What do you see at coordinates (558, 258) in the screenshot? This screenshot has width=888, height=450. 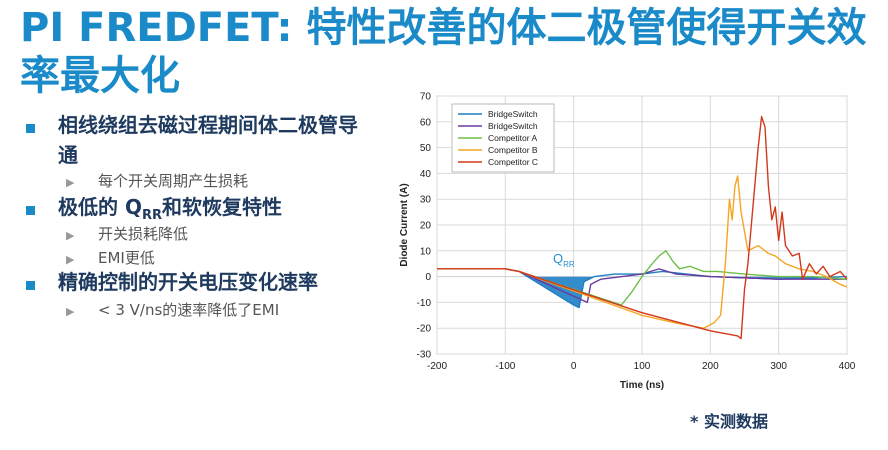 I see `annotation-text: Q` at bounding box center [558, 258].